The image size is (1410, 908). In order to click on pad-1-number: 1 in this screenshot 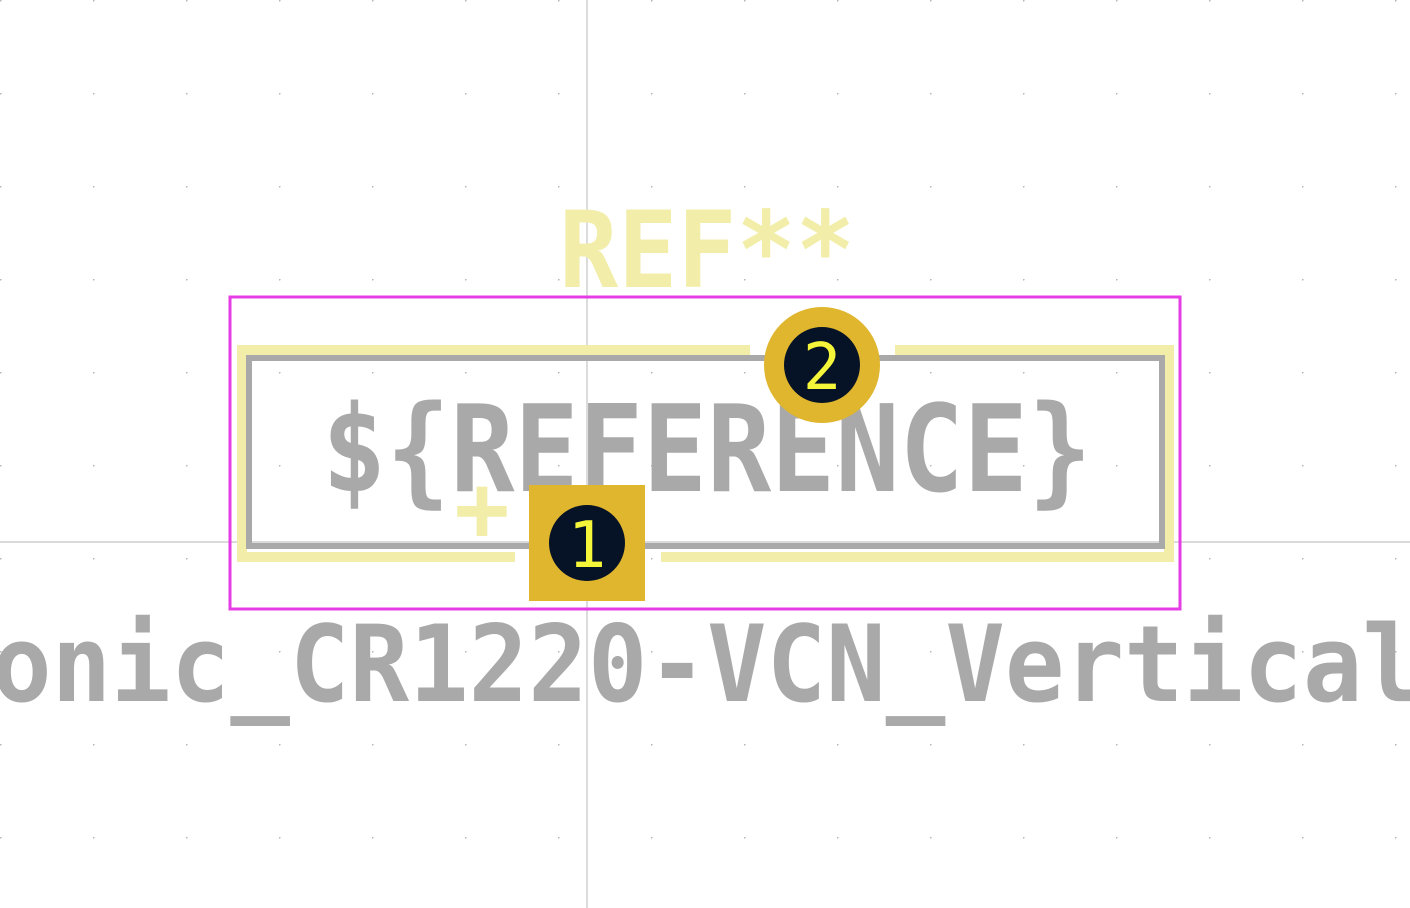, I will do `click(587, 546)`.